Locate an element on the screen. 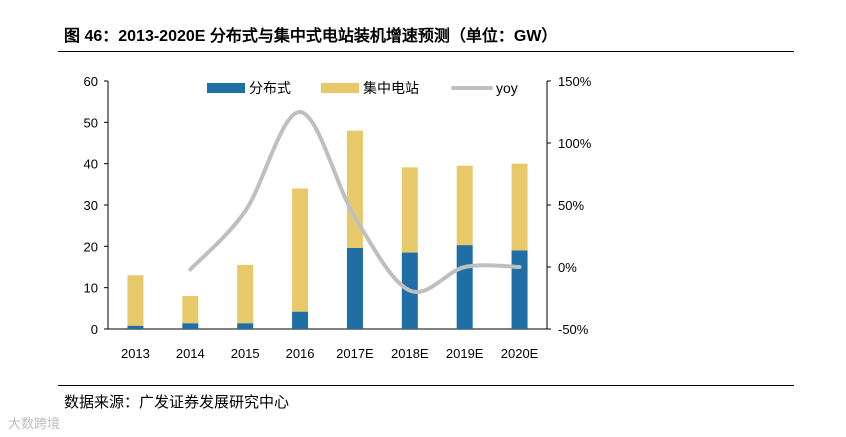 The image size is (846, 437). x-tick-label: 2017E is located at coordinates (355, 353).